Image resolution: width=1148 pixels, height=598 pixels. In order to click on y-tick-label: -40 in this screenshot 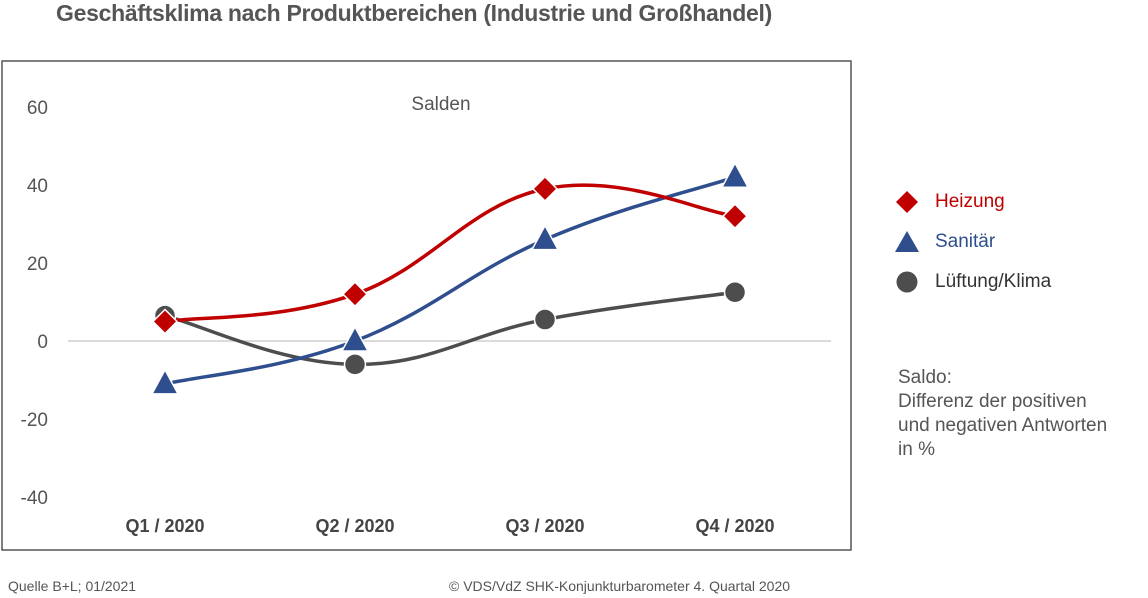, I will do `click(34, 498)`.